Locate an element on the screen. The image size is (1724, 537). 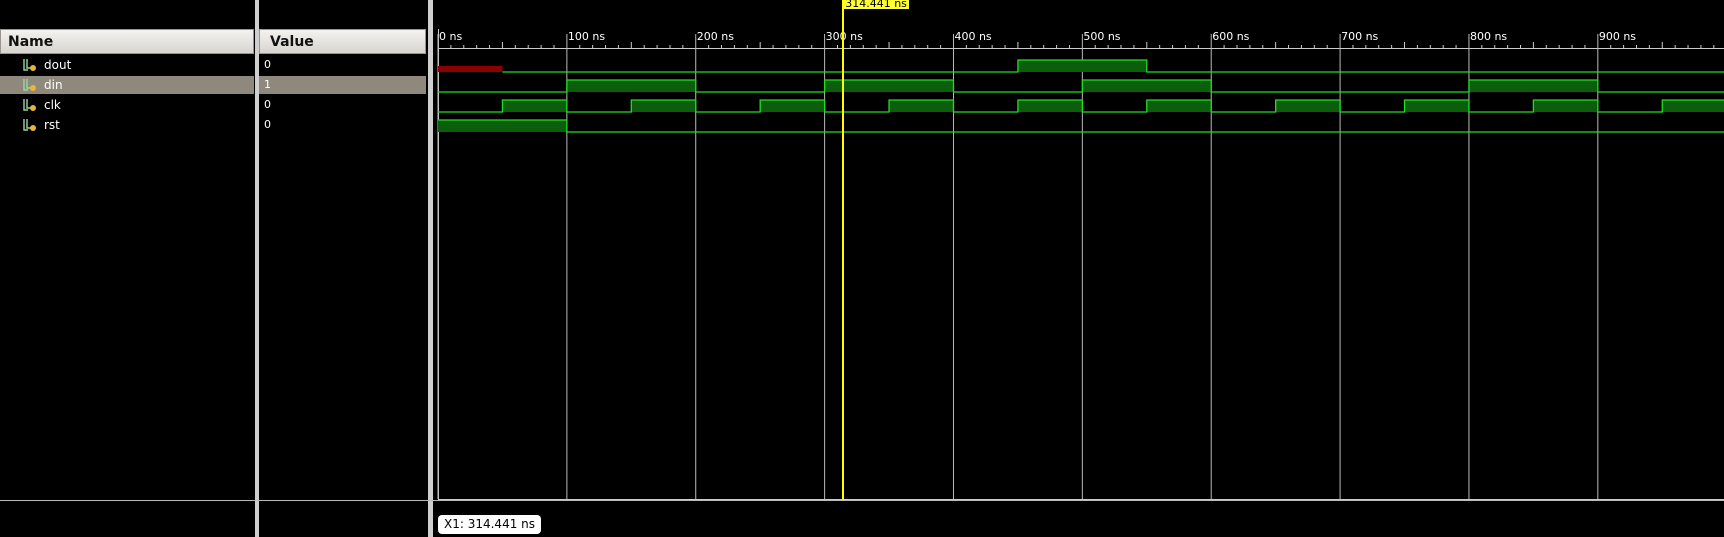
tick-label: 800 ns is located at coordinates (1488, 36).